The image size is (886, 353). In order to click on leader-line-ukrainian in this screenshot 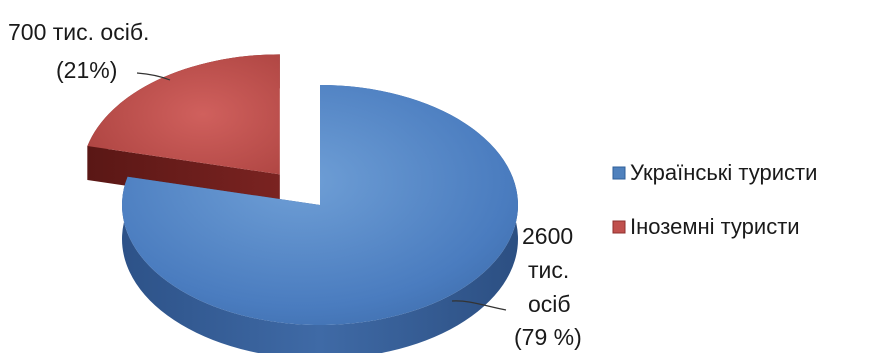, I will do `click(479, 305)`.